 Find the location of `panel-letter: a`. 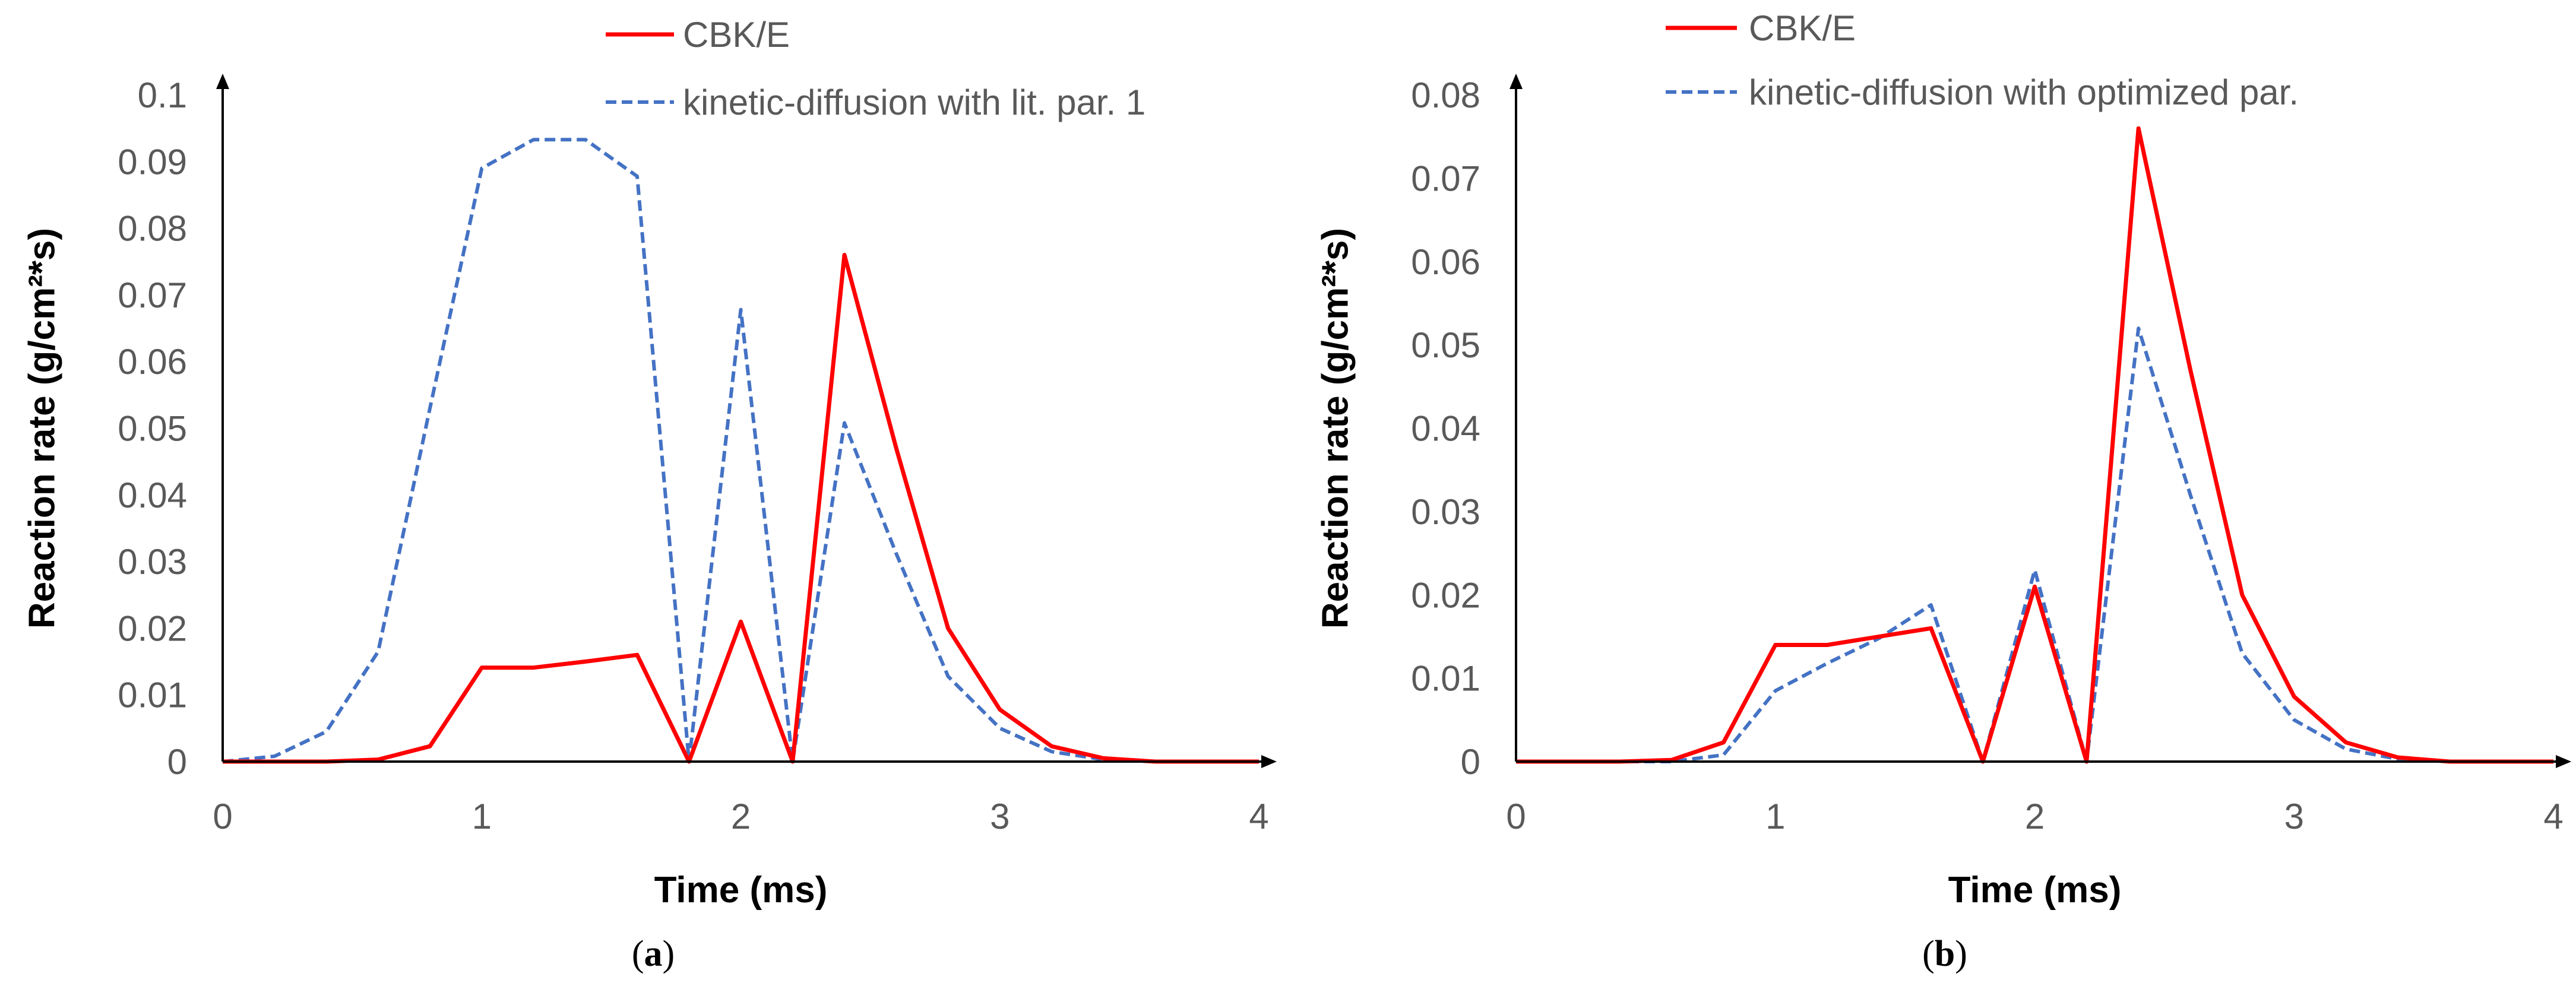

panel-letter: a is located at coordinates (653, 954).